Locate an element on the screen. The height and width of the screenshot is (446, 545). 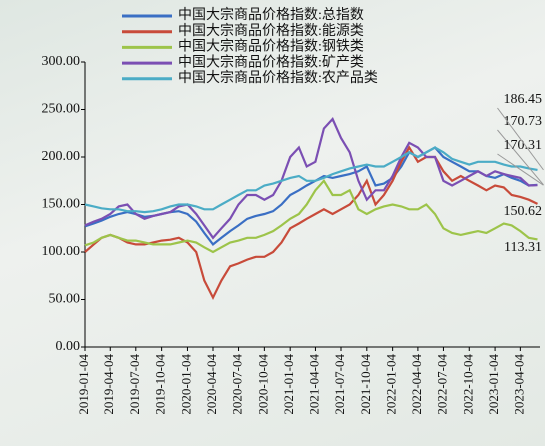
end-label: 150.62 is located at coordinates (523, 211).